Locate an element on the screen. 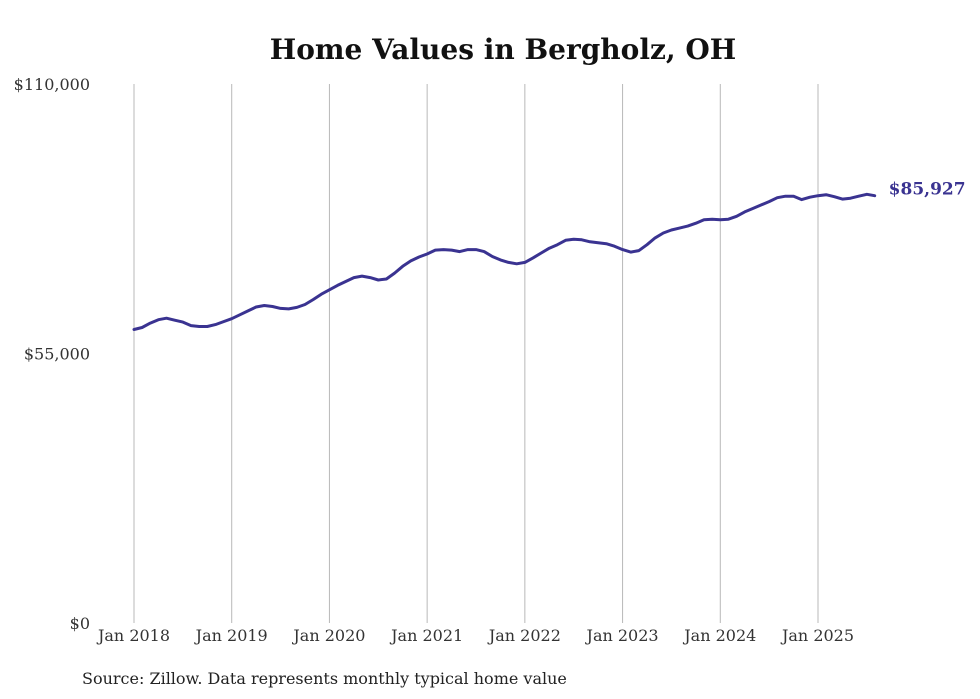 This screenshot has width=980, height=699. y-axis-ticks: $0 $55,000 $110,000 is located at coordinates (52, 354).